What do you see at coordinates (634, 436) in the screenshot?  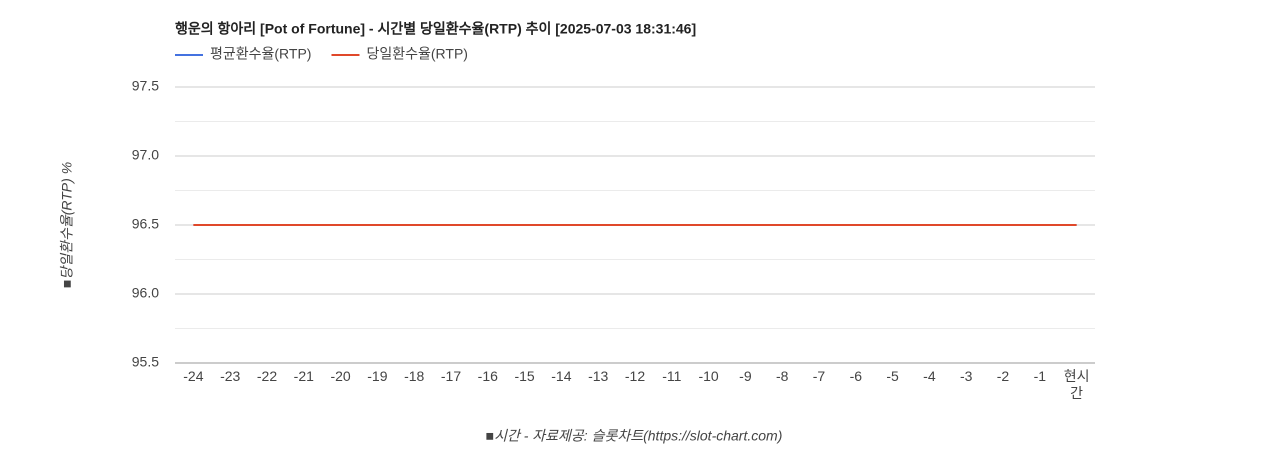 I see `x-axis-label: ■시간 - 자료제공: 슬롯차트(https://slot-chart.com)` at bounding box center [634, 436].